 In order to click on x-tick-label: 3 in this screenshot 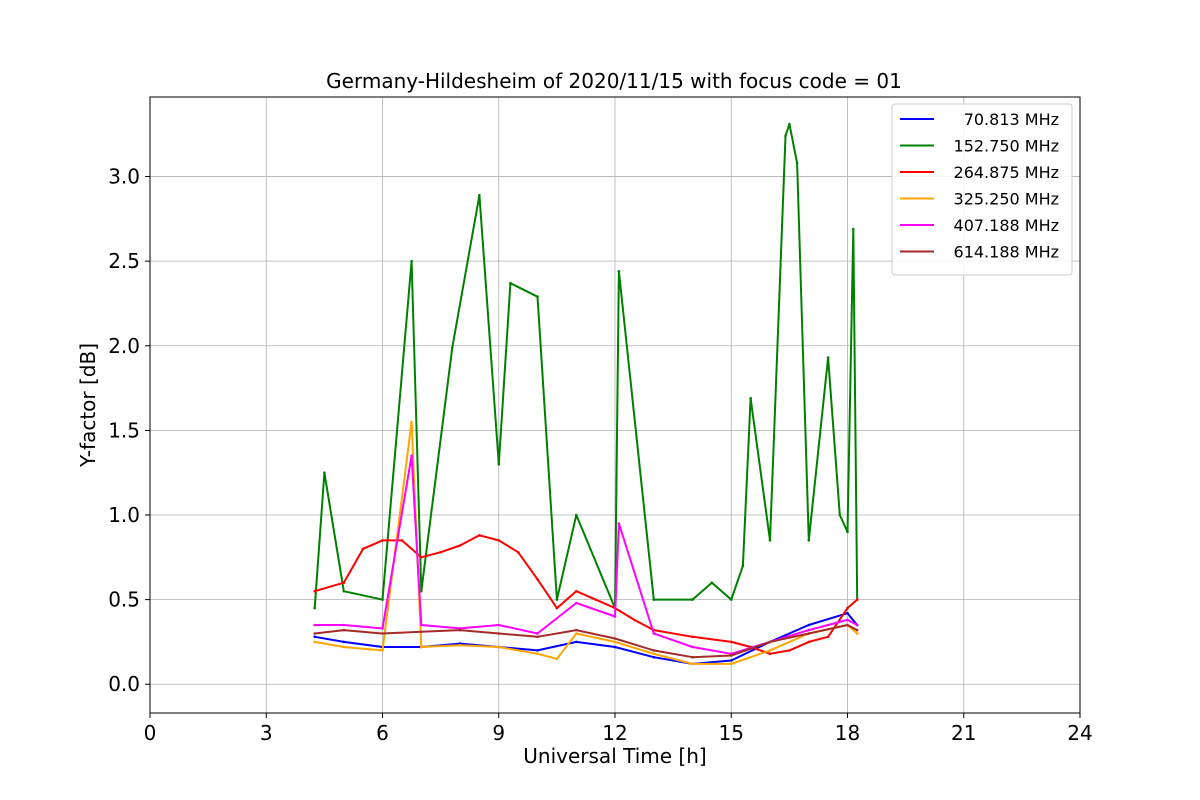, I will do `click(266, 733)`.